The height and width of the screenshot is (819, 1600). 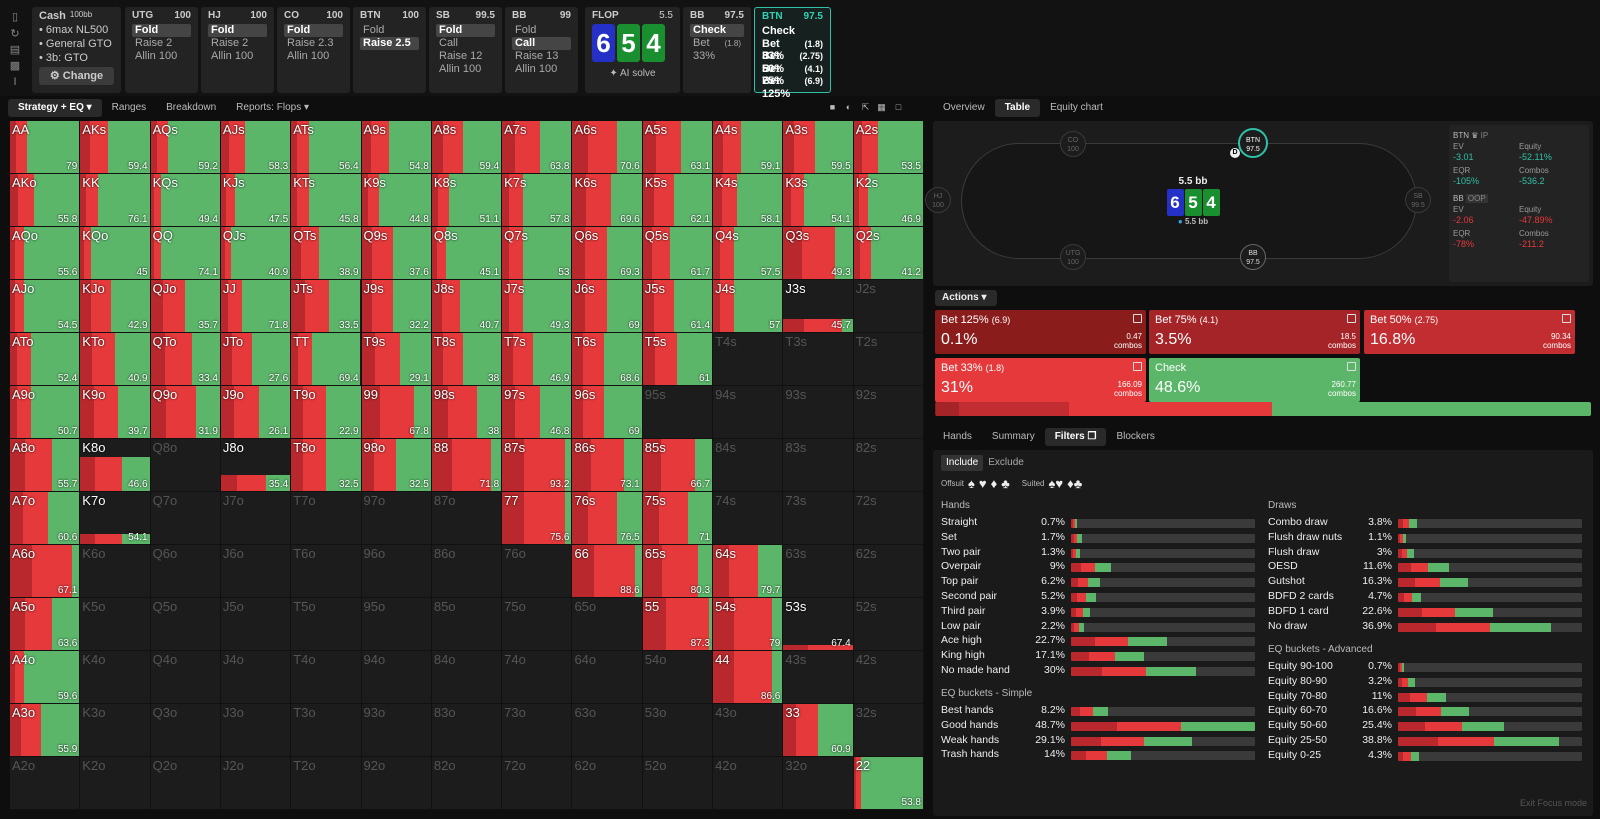 What do you see at coordinates (326, 677) in the screenshot?
I see `hand-cell-T4o: T4o` at bounding box center [326, 677].